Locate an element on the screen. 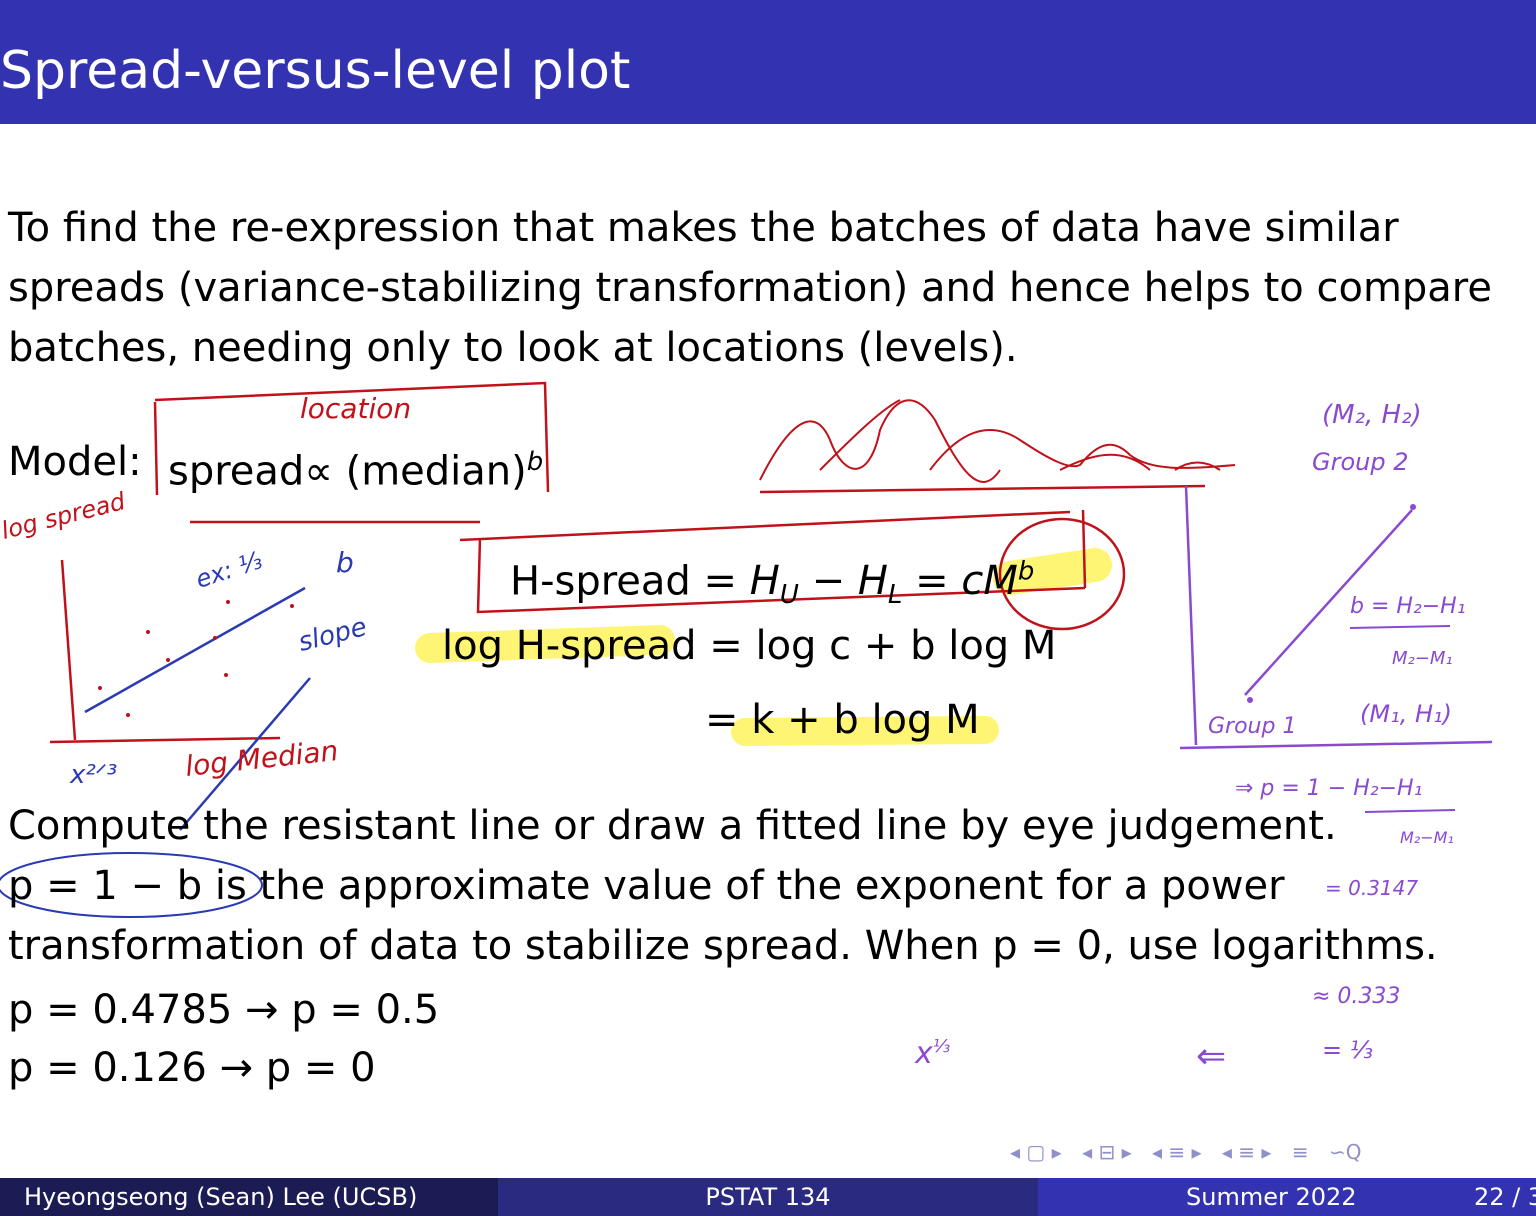 The width and height of the screenshot is (1536, 1216). annotation-ex: ex: ⅓ is located at coordinates (229, 570).